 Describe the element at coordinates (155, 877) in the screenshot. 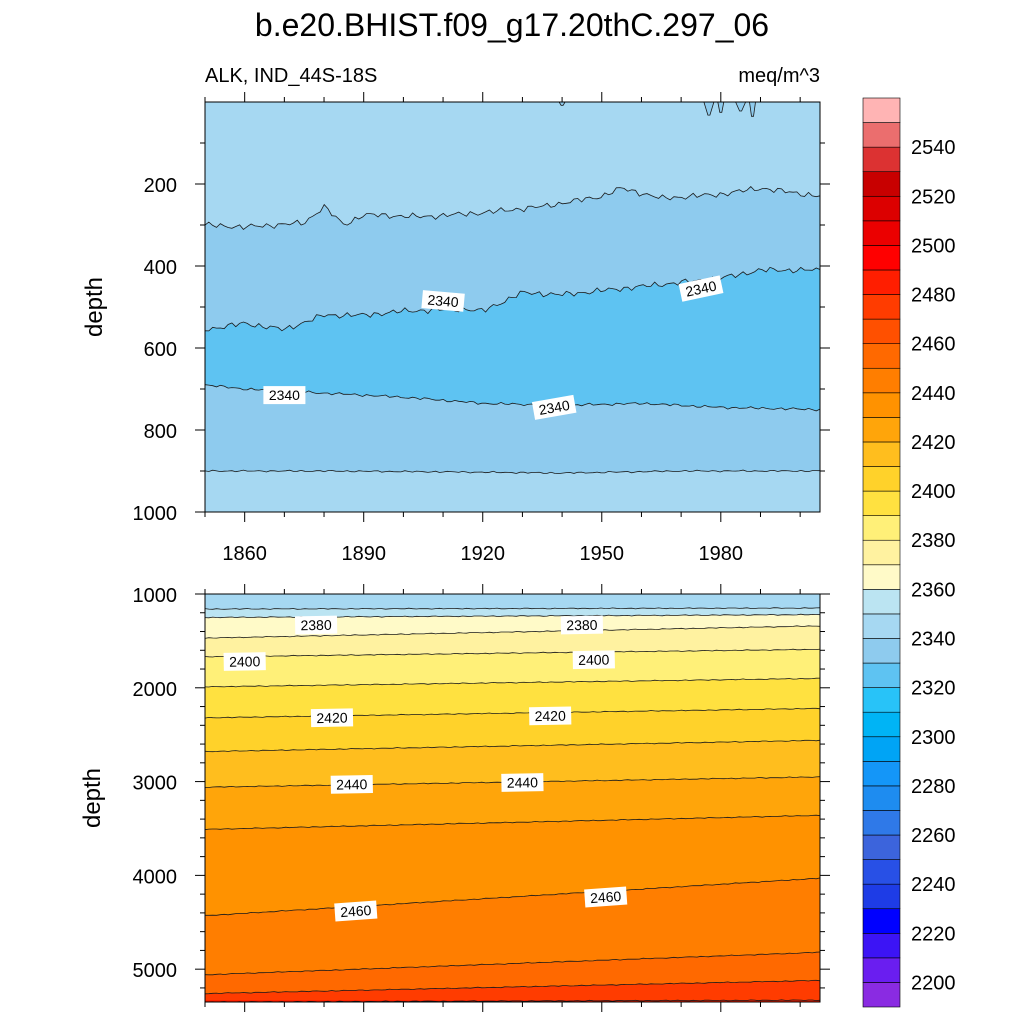

I see `y-tick-label: 4000` at that location.